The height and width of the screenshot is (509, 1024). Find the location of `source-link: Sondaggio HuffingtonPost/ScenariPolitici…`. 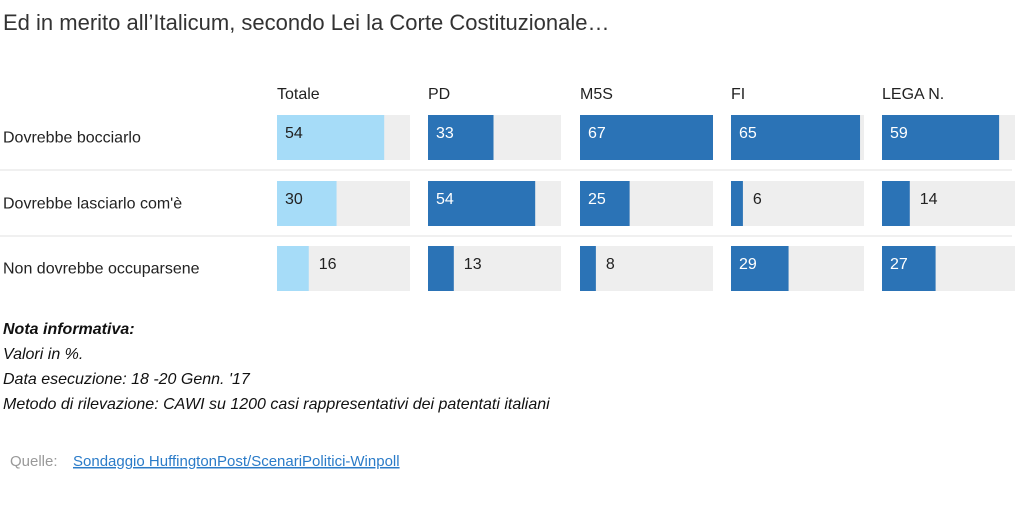

source-link: Sondaggio HuffingtonPost/ScenariPolitici… is located at coordinates (236, 461).